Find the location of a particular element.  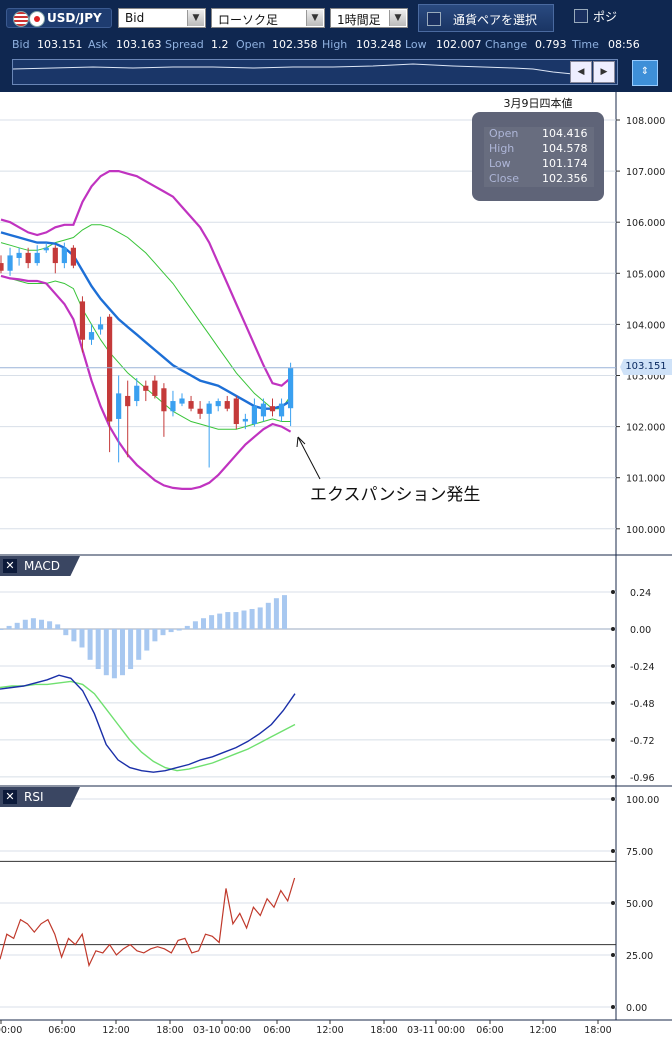

rsi-panel-label: RSI is located at coordinates (34, 797).